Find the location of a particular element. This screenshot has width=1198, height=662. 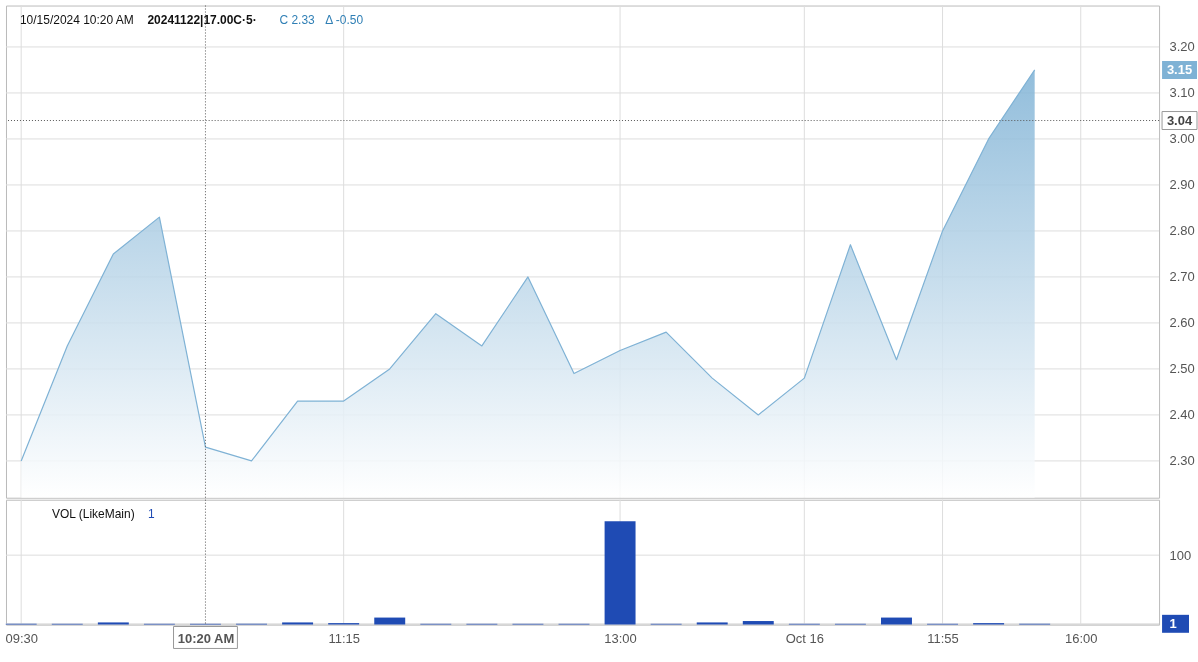

annotation: 1 is located at coordinates (151, 513).